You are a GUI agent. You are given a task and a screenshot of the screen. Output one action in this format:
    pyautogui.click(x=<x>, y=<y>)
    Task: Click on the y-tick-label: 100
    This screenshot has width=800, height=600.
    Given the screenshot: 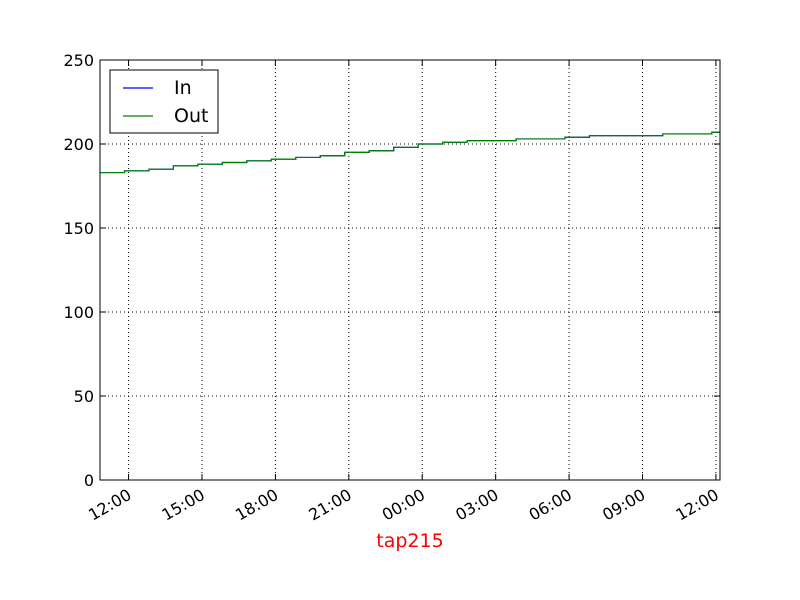 What is the action you would take?
    pyautogui.click(x=78, y=312)
    